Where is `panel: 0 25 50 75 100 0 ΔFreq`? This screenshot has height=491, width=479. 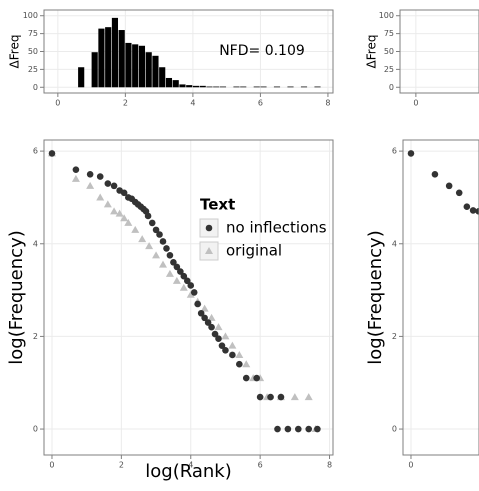 panel: 0 25 50 75 100 0 ΔFreq is located at coordinates (422, 58).